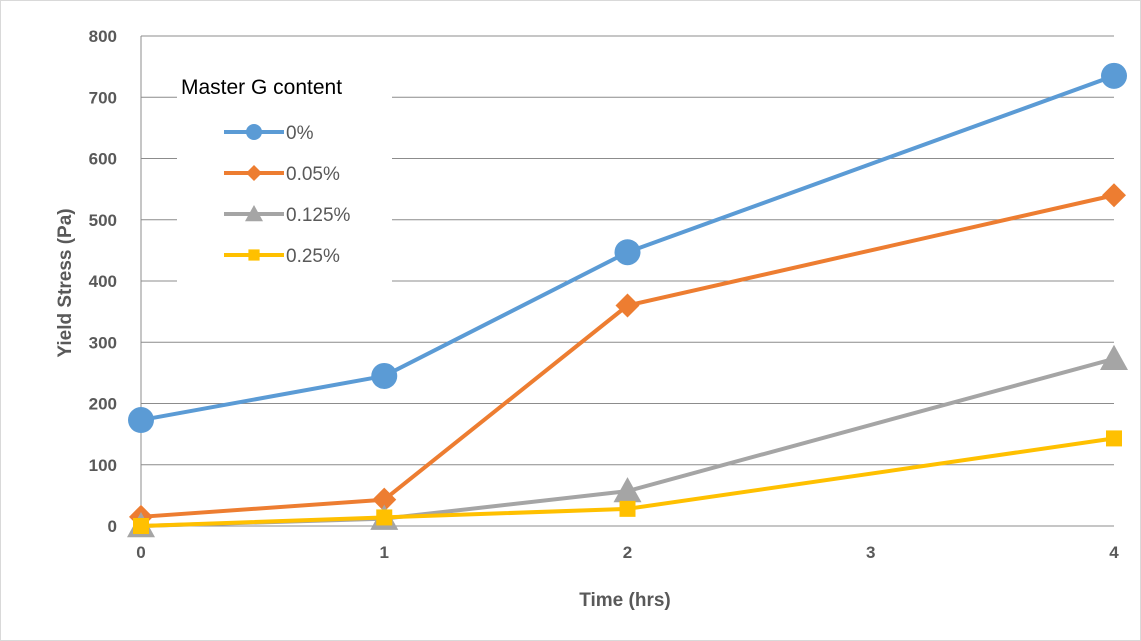  Describe the element at coordinates (318, 215) in the screenshot. I see `legend-label: 0.125%` at that location.